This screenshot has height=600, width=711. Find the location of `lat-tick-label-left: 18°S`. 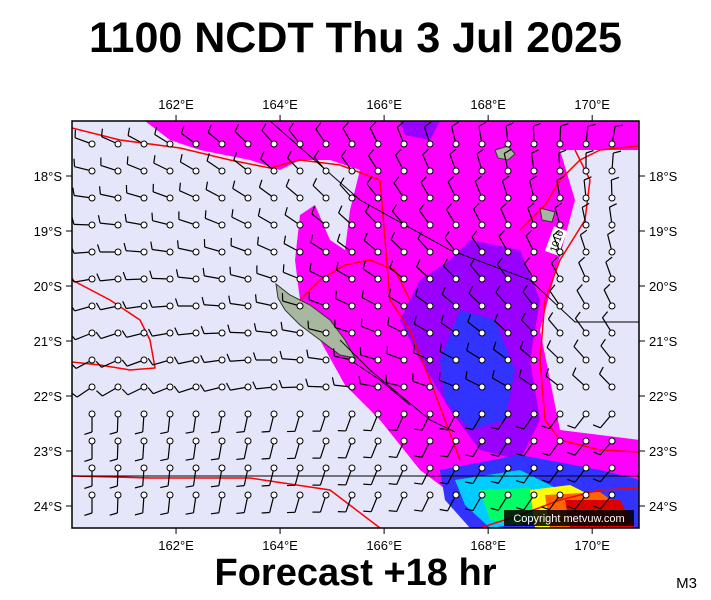

lat-tick-label-left: 18°S is located at coordinates (48, 176).